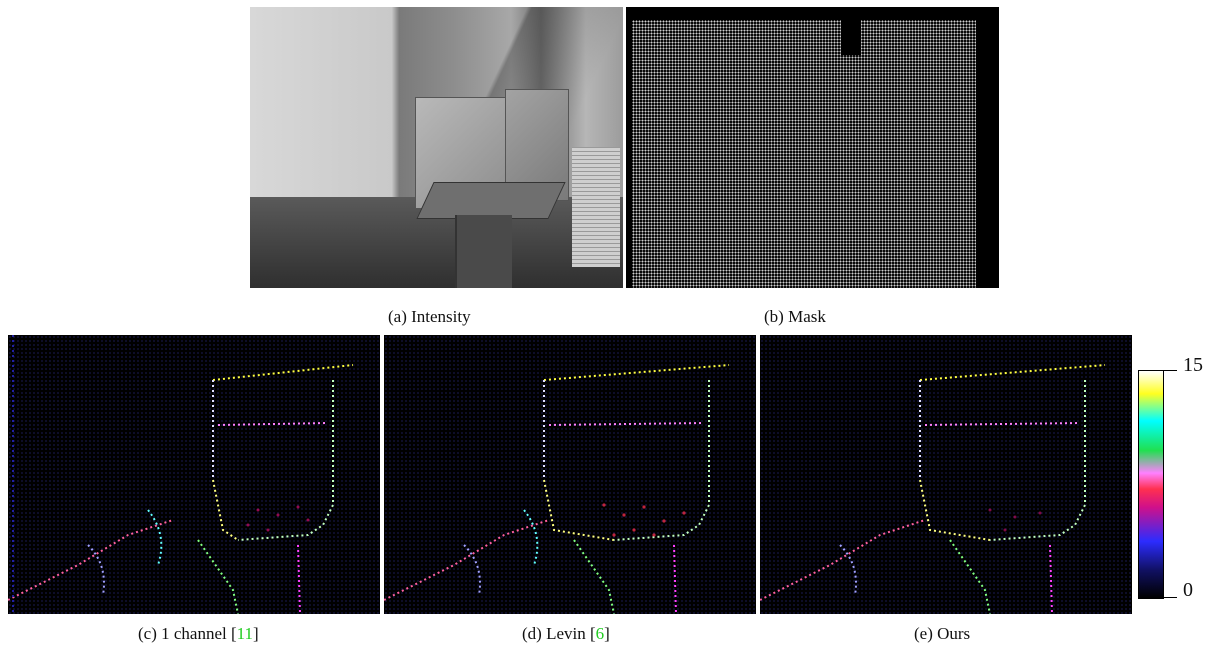 This screenshot has height=653, width=1227. I want to click on error-colorbar, so click(1151, 484).